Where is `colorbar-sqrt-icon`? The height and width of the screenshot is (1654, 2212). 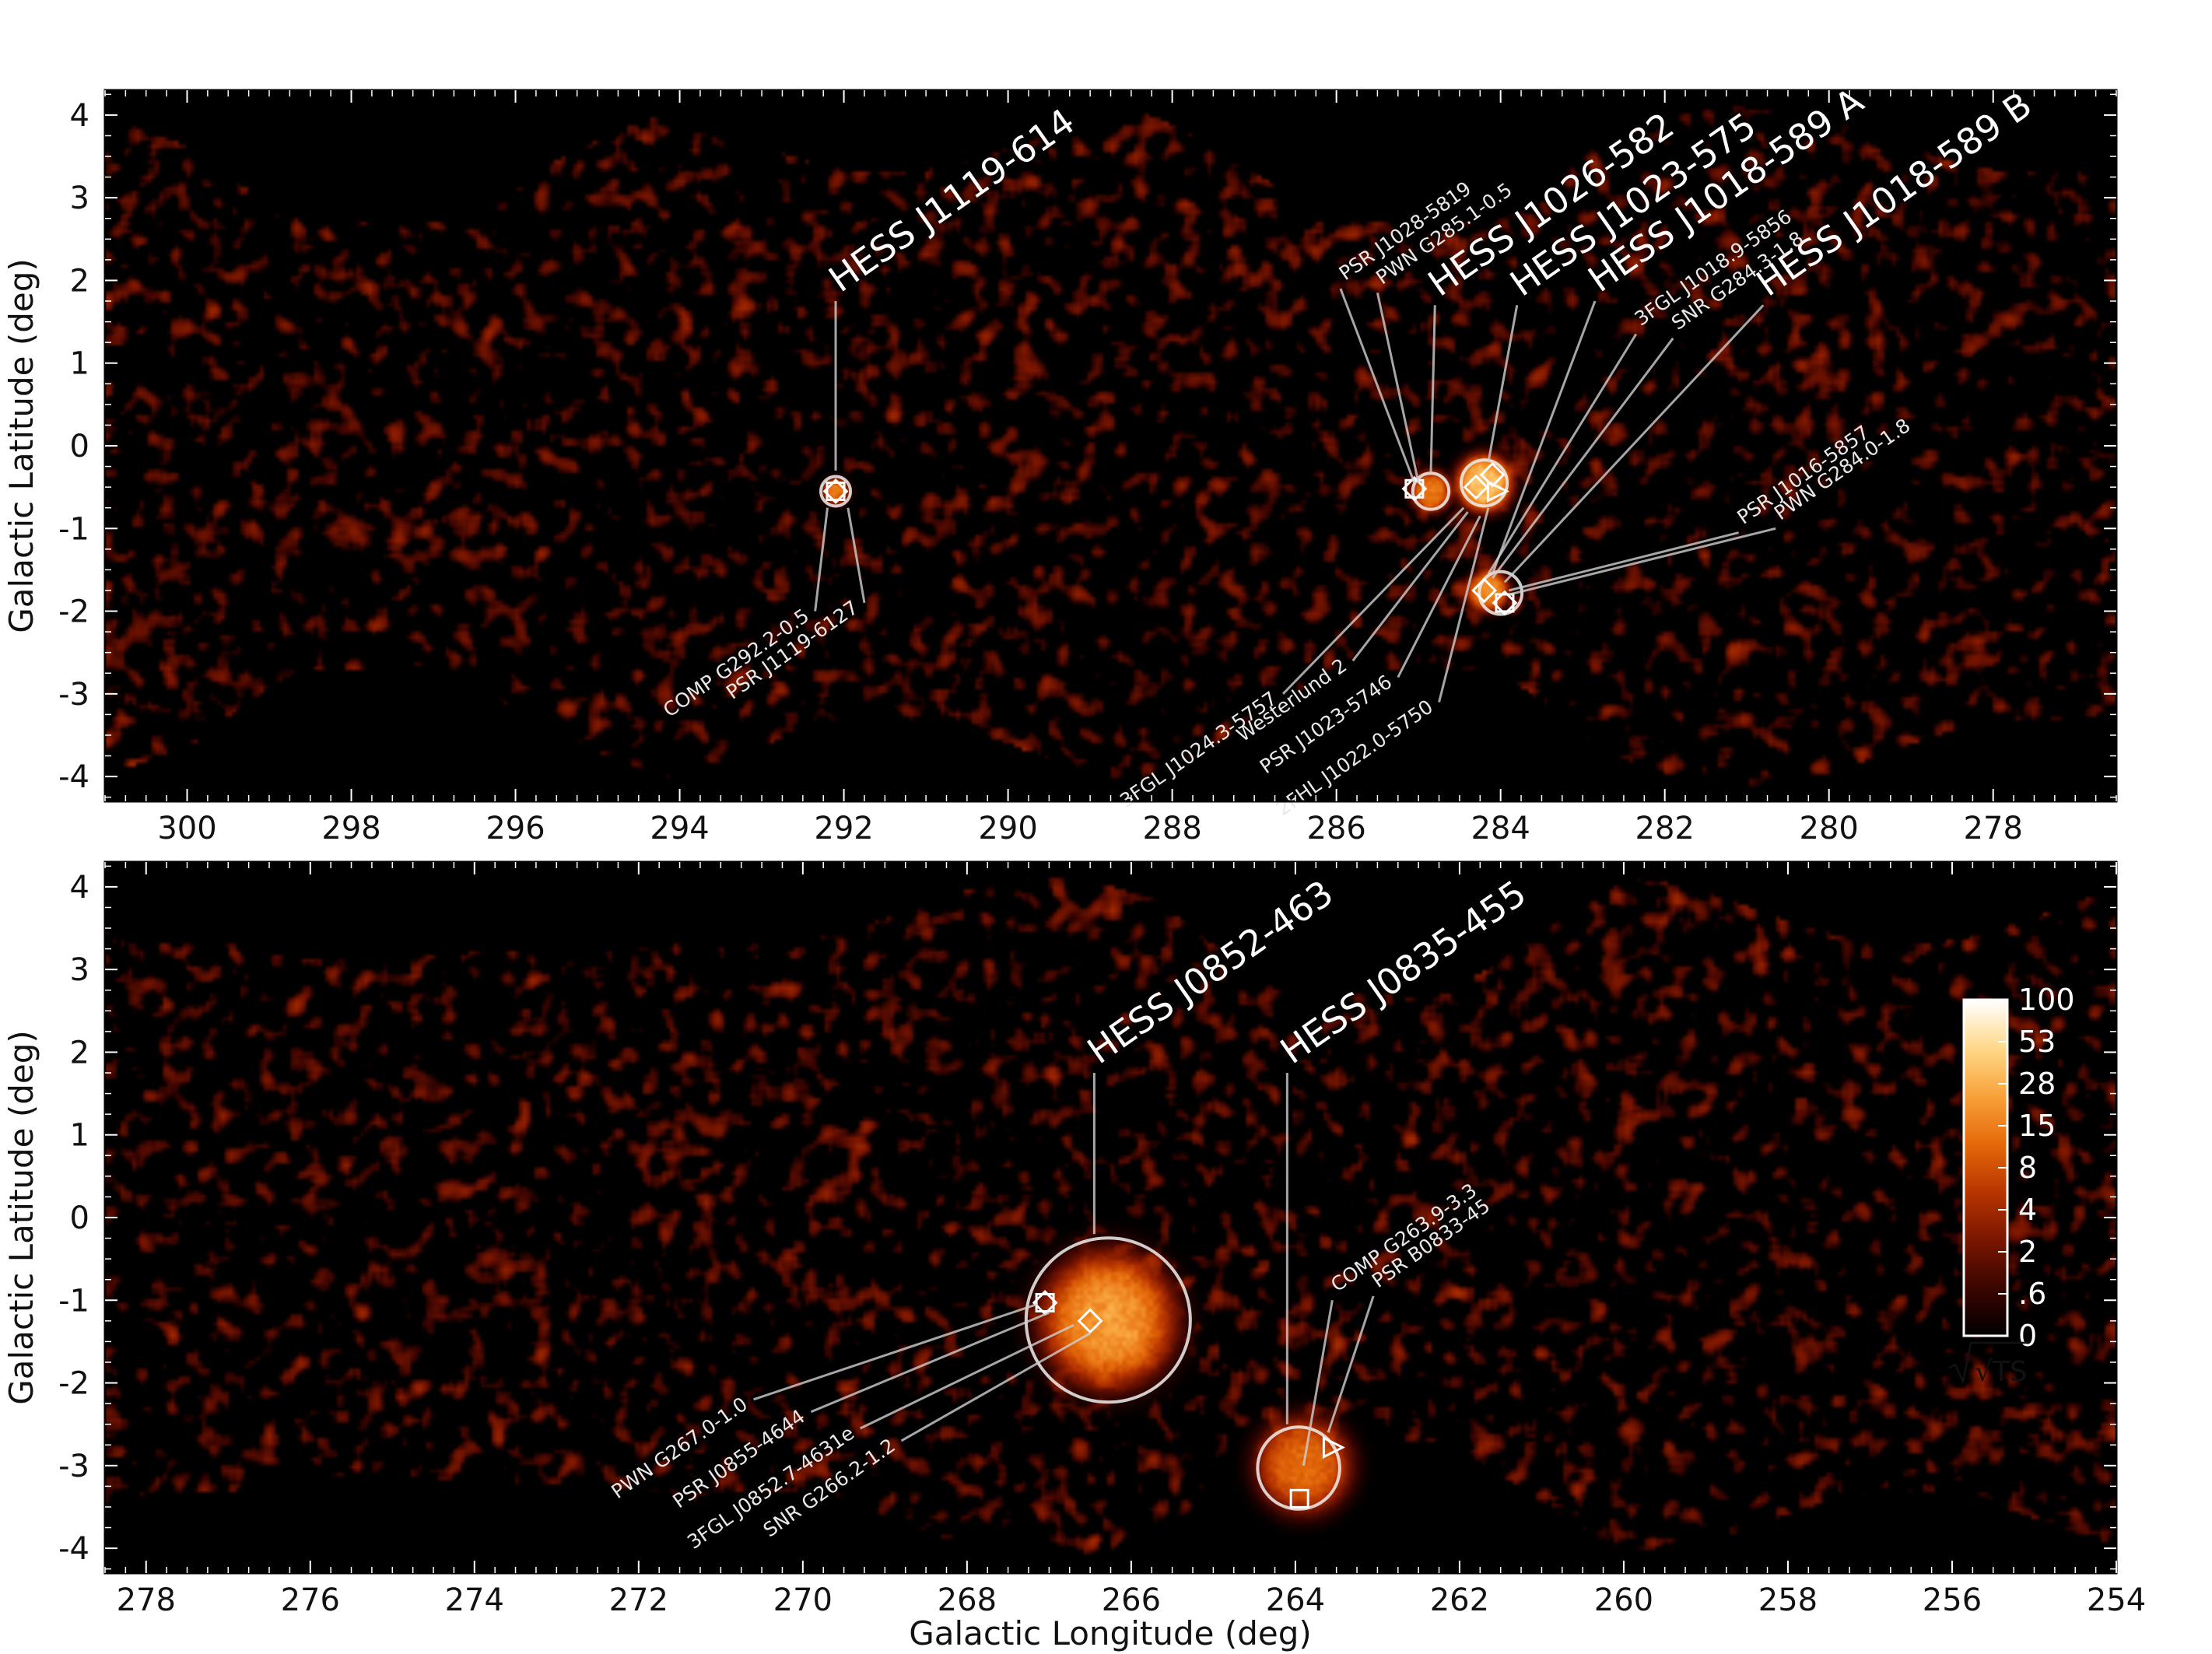 colorbar-sqrt-icon is located at coordinates (1989, 1363).